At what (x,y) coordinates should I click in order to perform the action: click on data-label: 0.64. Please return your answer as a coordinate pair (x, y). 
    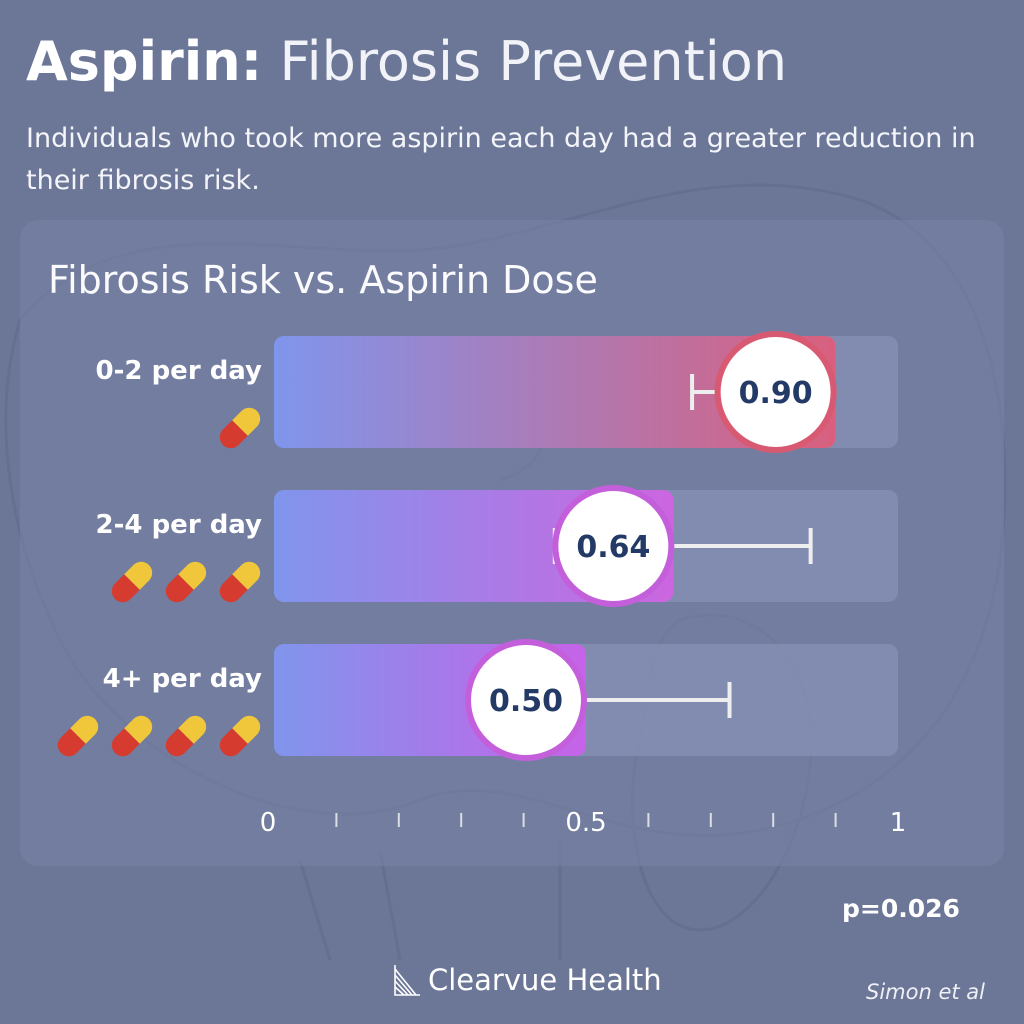
    Looking at the image, I should click on (613, 547).